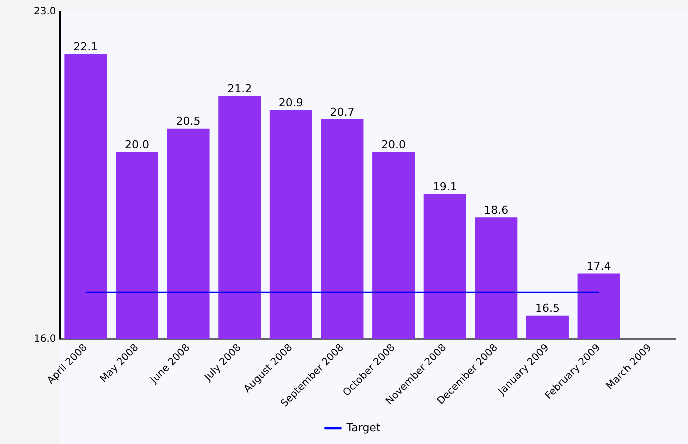  Describe the element at coordinates (291, 103) in the screenshot. I see `data-label: 20.9` at that location.